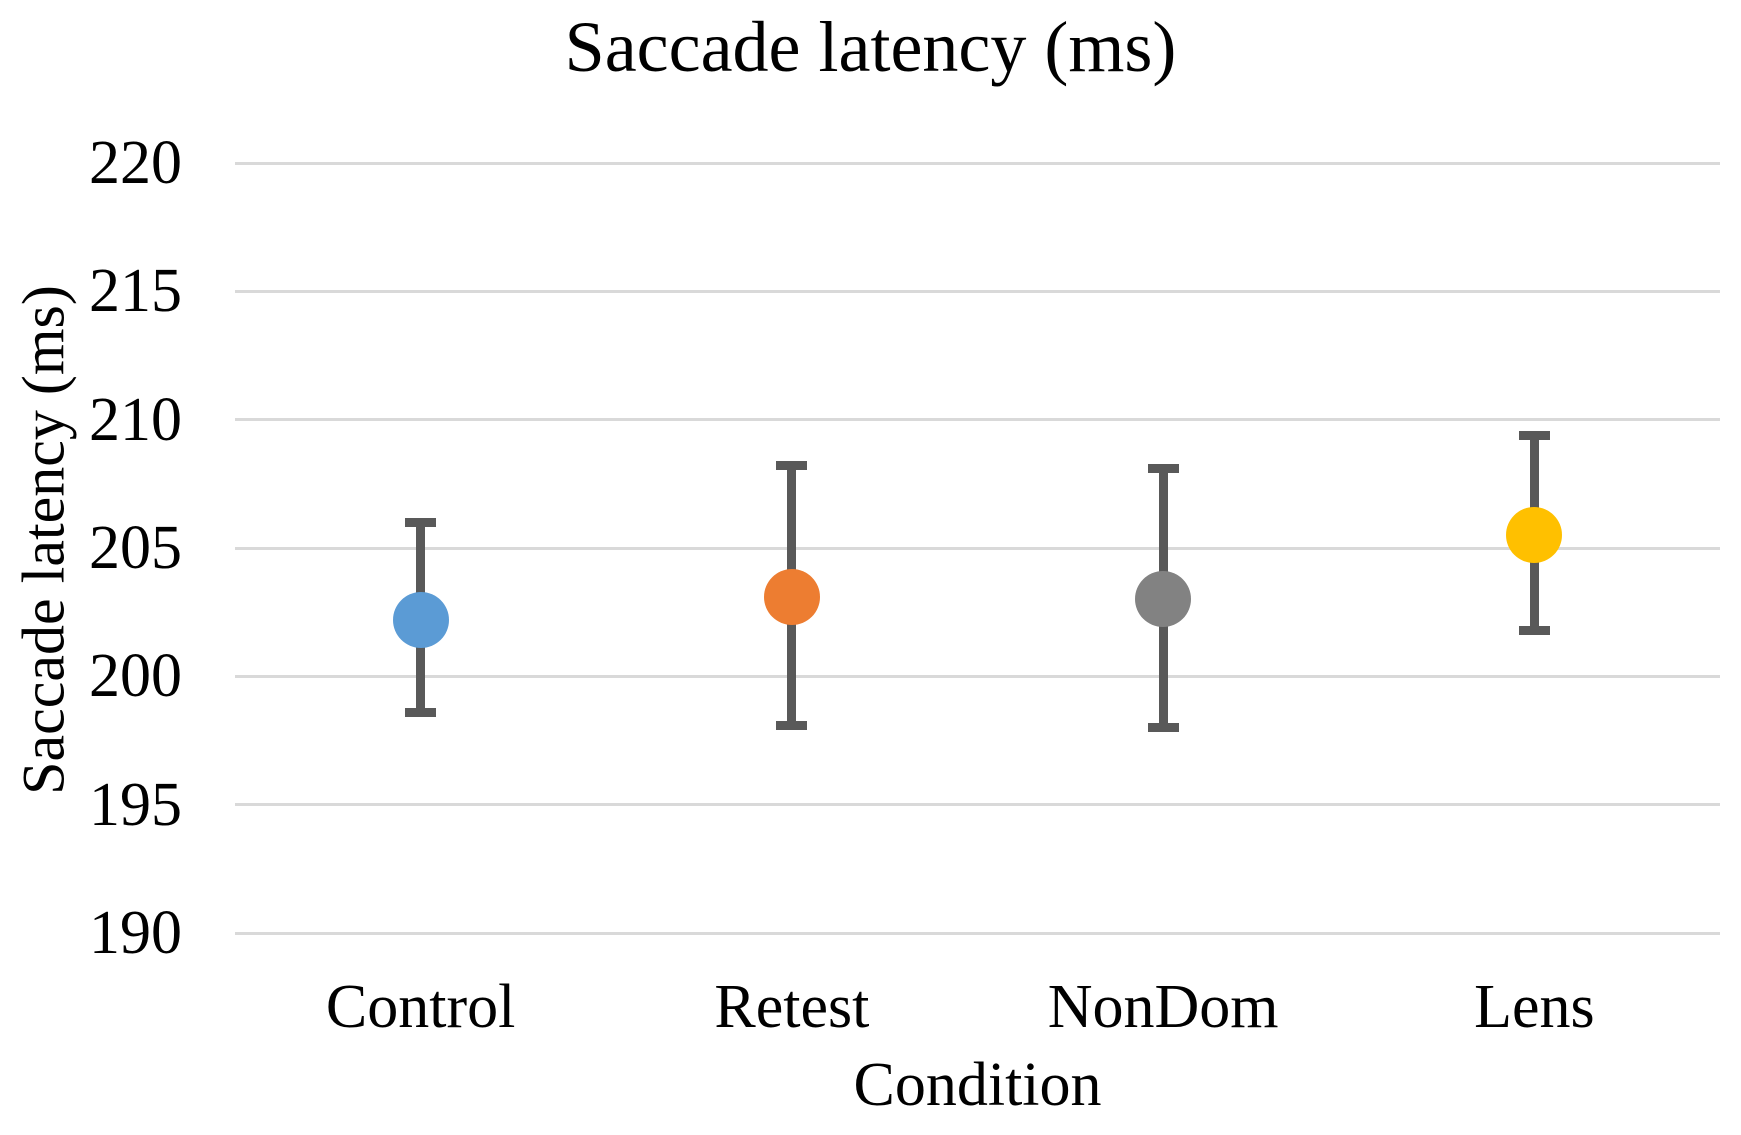 The height and width of the screenshot is (1135, 1741). Describe the element at coordinates (977, 1009) in the screenshot. I see `x-axis-category-labels: Control Retest NonDom Lens` at that location.